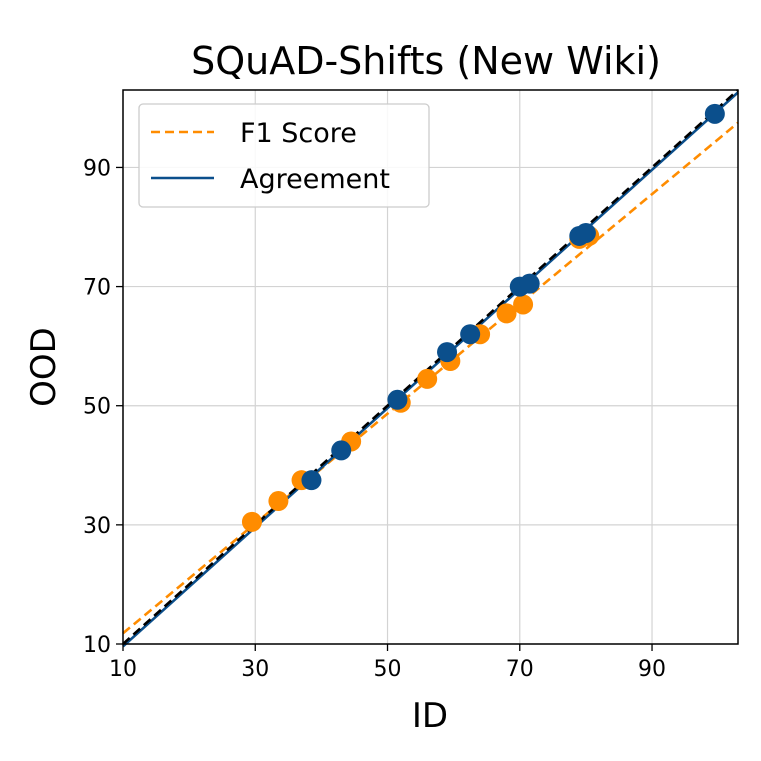 The width and height of the screenshot is (761, 761). I want to click on legend-box, so click(284, 155).